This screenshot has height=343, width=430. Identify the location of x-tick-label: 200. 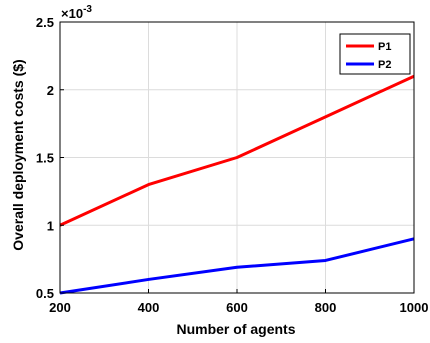
(60, 307).